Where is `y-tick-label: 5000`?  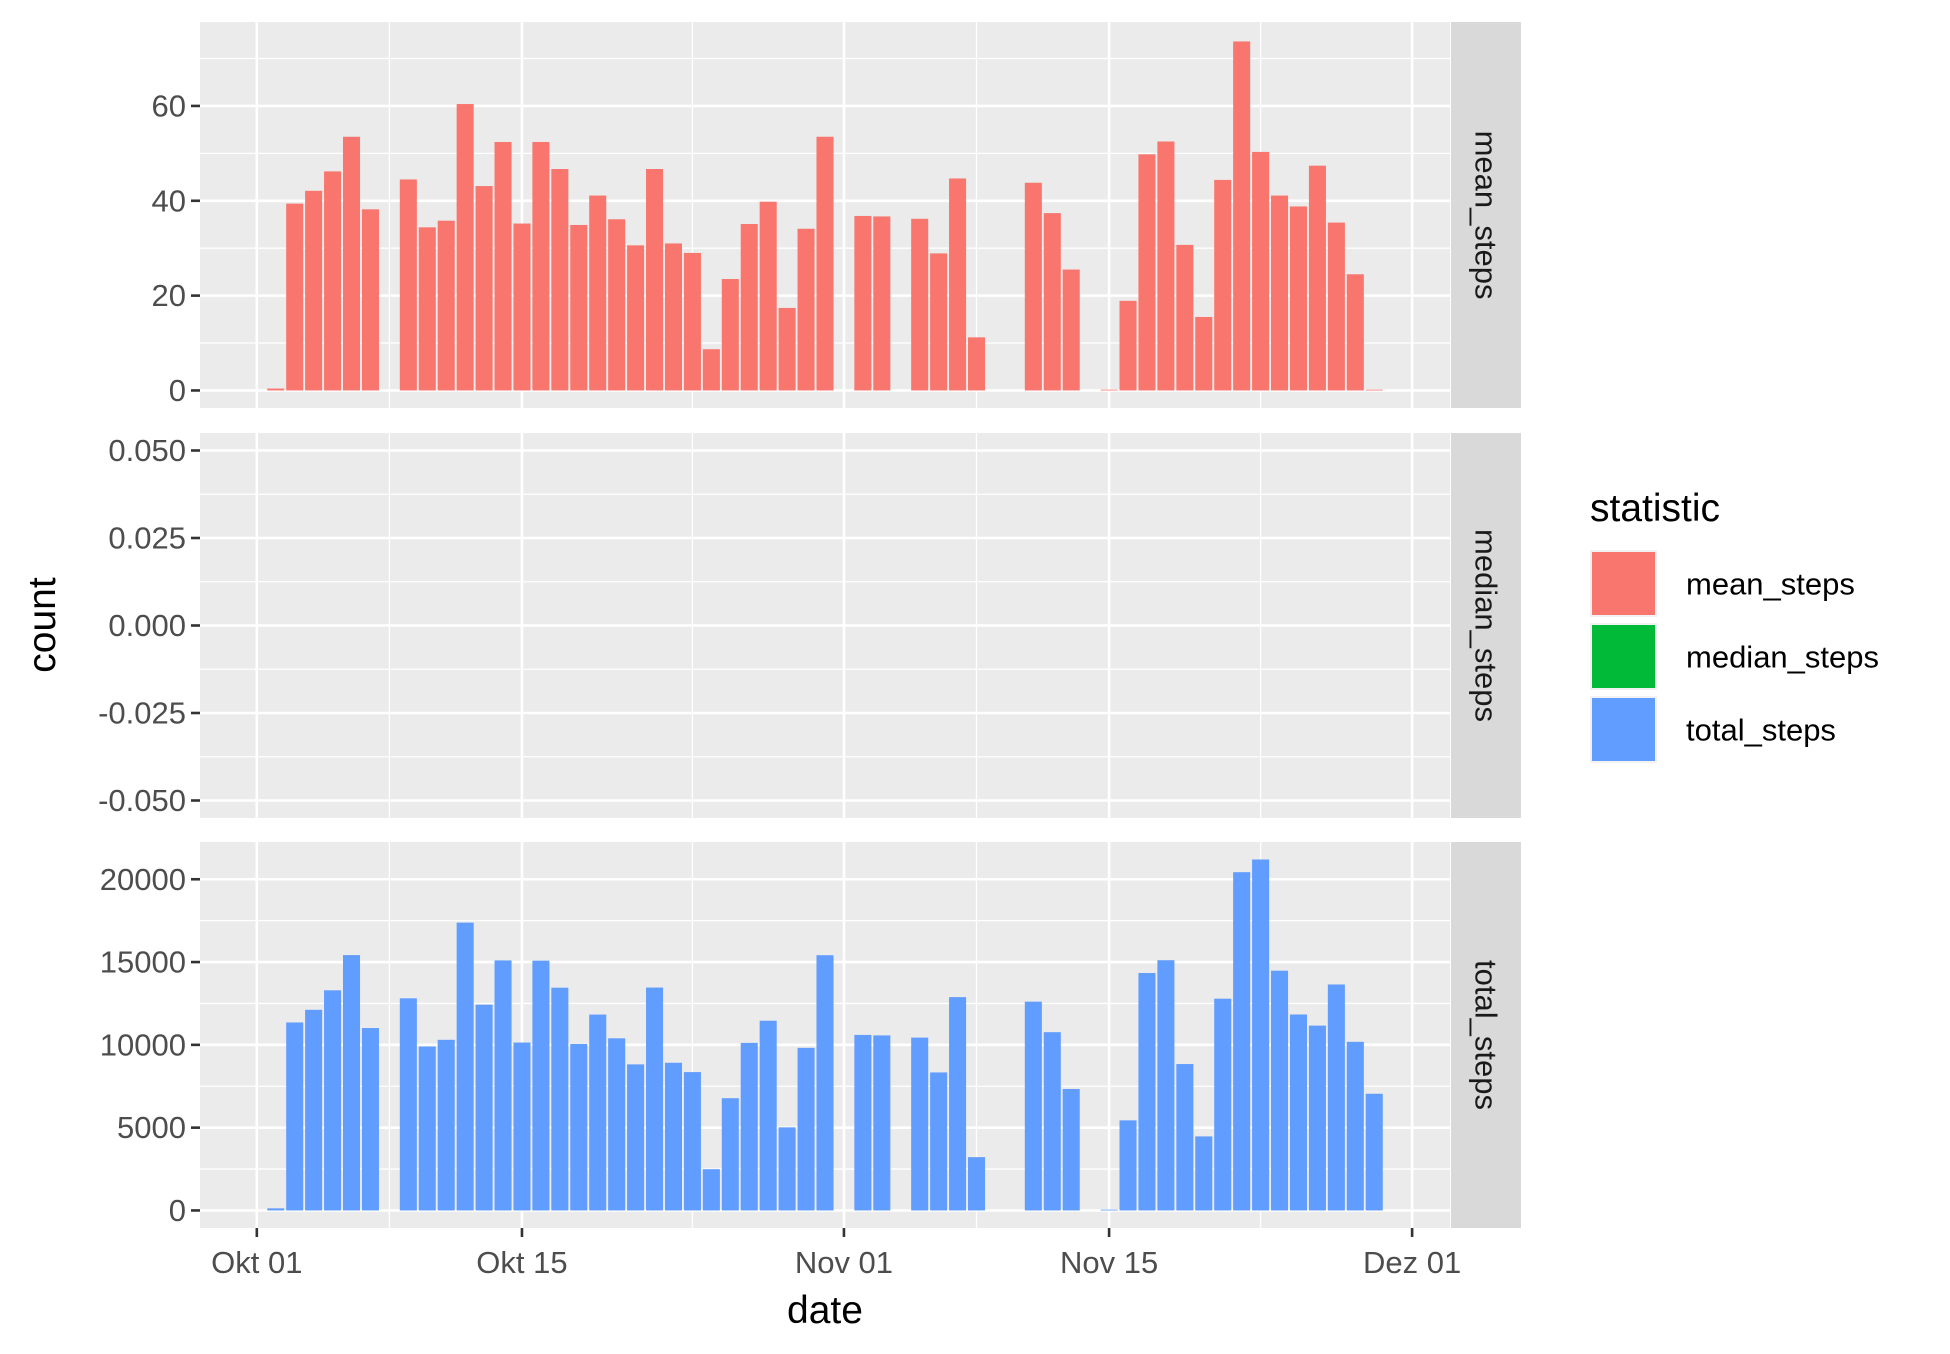
y-tick-label: 5000 is located at coordinates (151, 1127).